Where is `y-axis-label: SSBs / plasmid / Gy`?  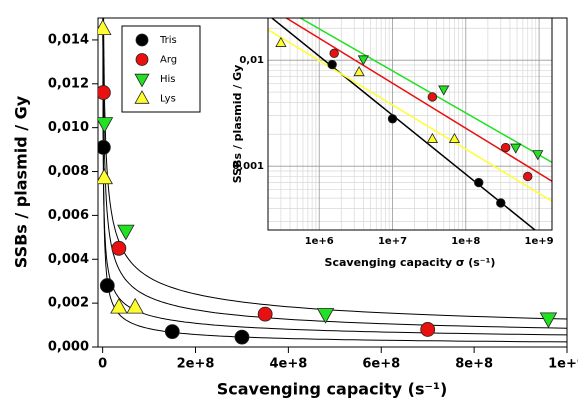 y-axis-label: SSBs / plasmid / Gy is located at coordinates (21, 181).